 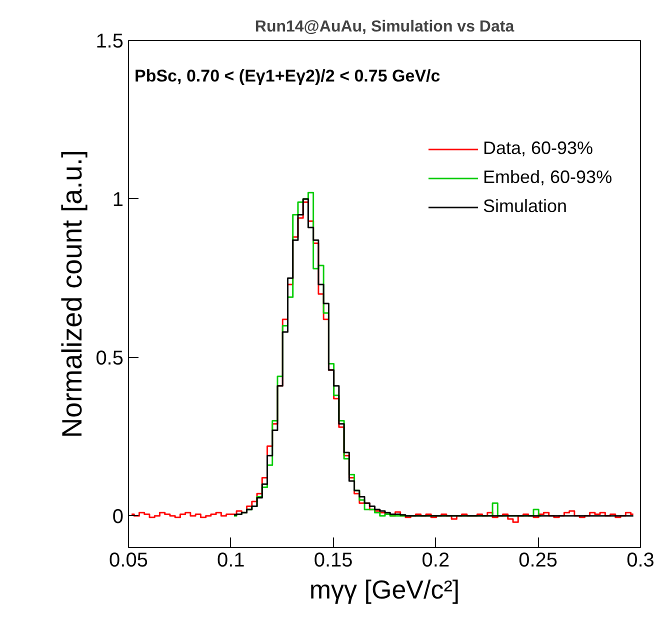 What do you see at coordinates (436, 561) in the screenshot?
I see `x-tick-label: 0.2` at bounding box center [436, 561].